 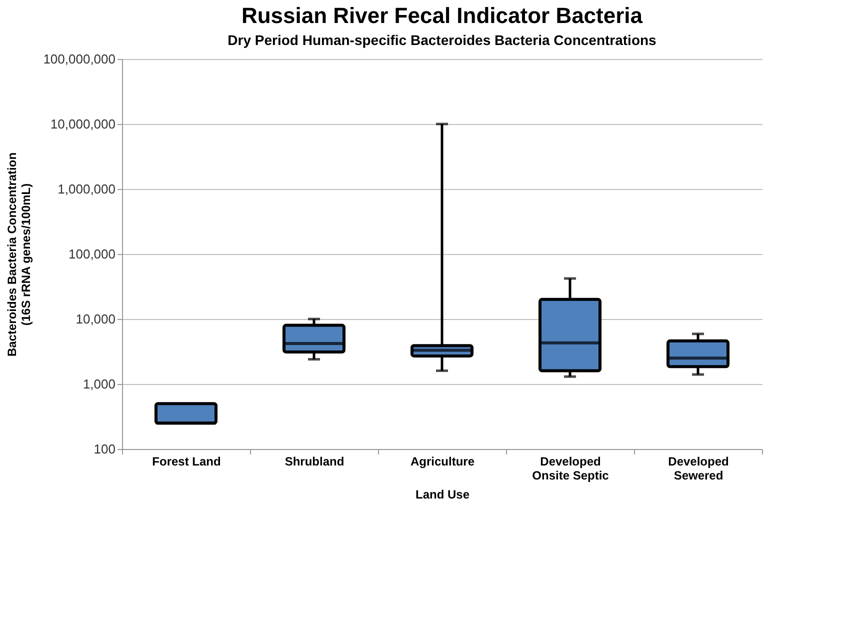 What do you see at coordinates (442, 40) in the screenshot?
I see `chart-subtitle: Dry Period Human-specific Bacteroides Bacteria Concentrations` at bounding box center [442, 40].